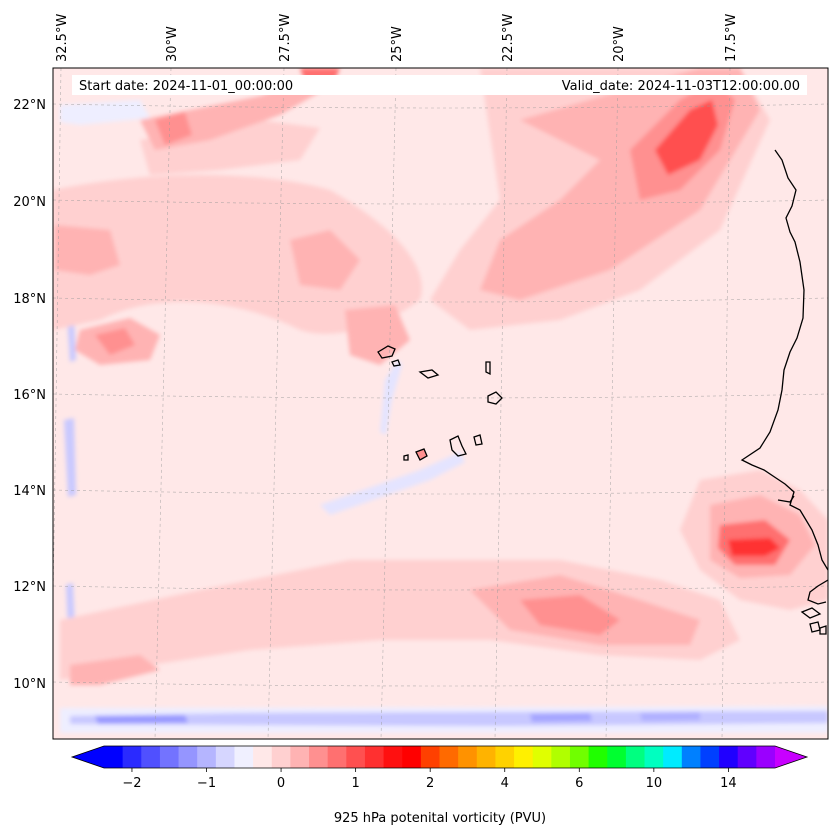 This screenshot has width=837, height=836. Describe the element at coordinates (791, 757) in the screenshot. I see `colorbar-over-arrow` at that location.